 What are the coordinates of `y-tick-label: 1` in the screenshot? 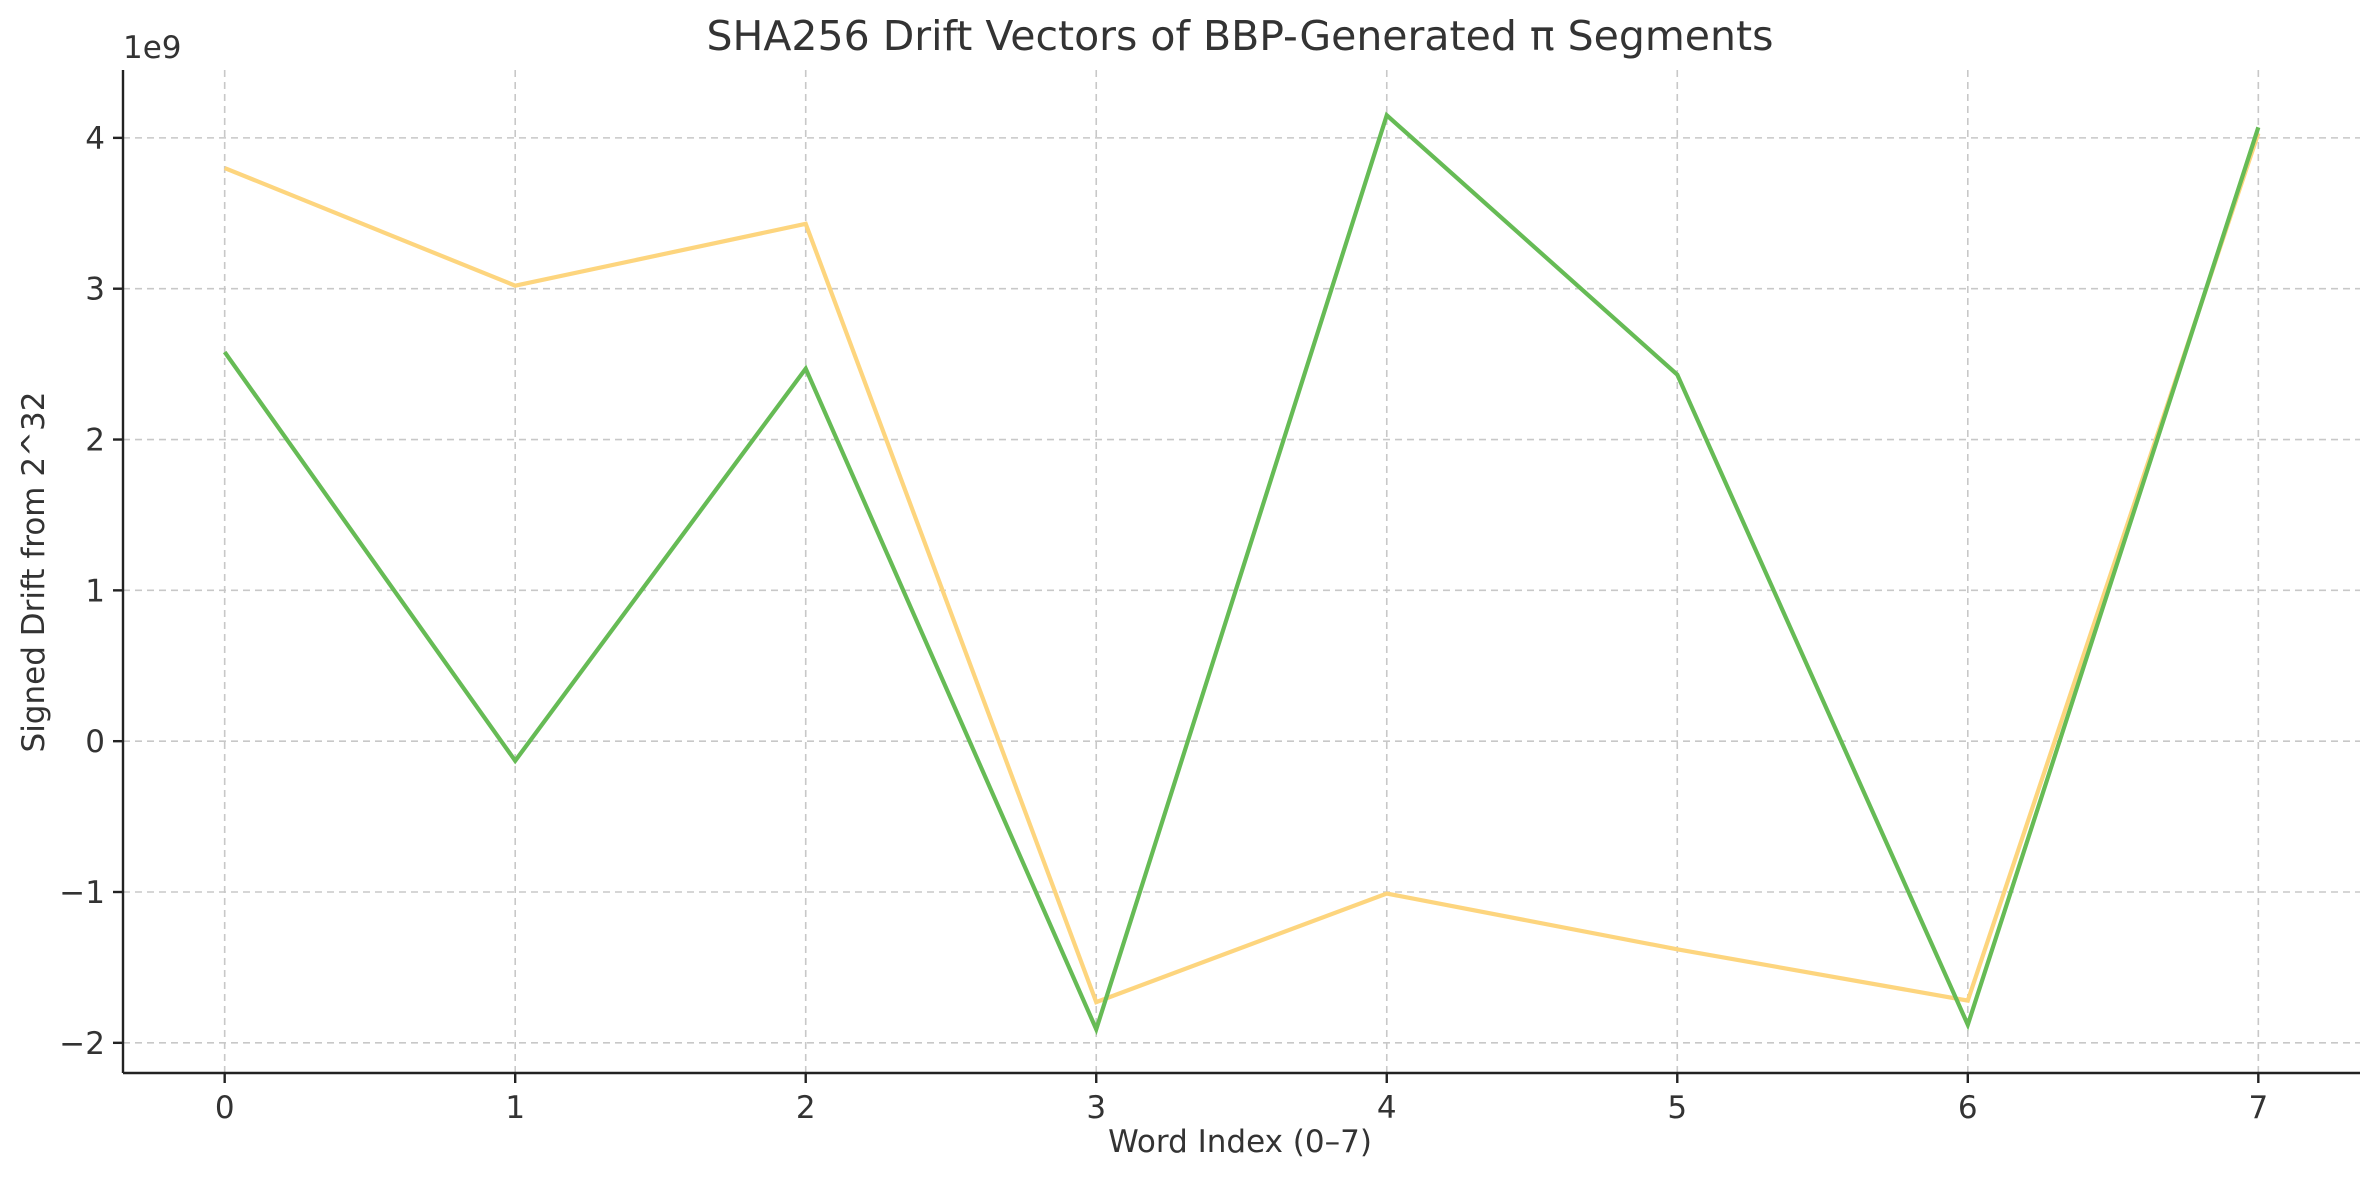 It's located at (95, 591).